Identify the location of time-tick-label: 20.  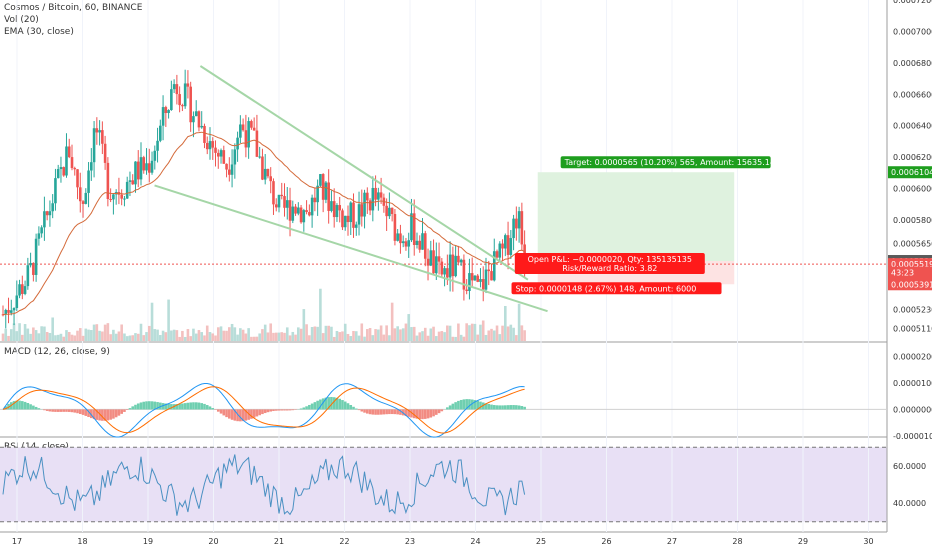
(213, 541).